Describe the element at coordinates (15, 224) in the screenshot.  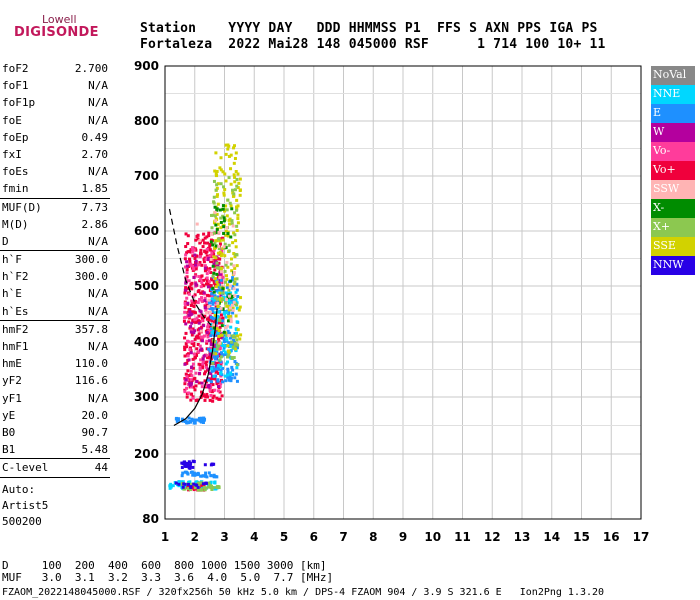
I see `param-label: M(D)` at that location.